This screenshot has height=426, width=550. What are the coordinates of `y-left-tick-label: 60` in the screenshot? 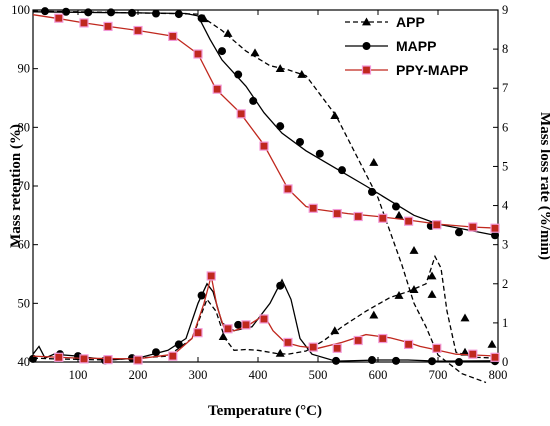 It's located at (24, 245).